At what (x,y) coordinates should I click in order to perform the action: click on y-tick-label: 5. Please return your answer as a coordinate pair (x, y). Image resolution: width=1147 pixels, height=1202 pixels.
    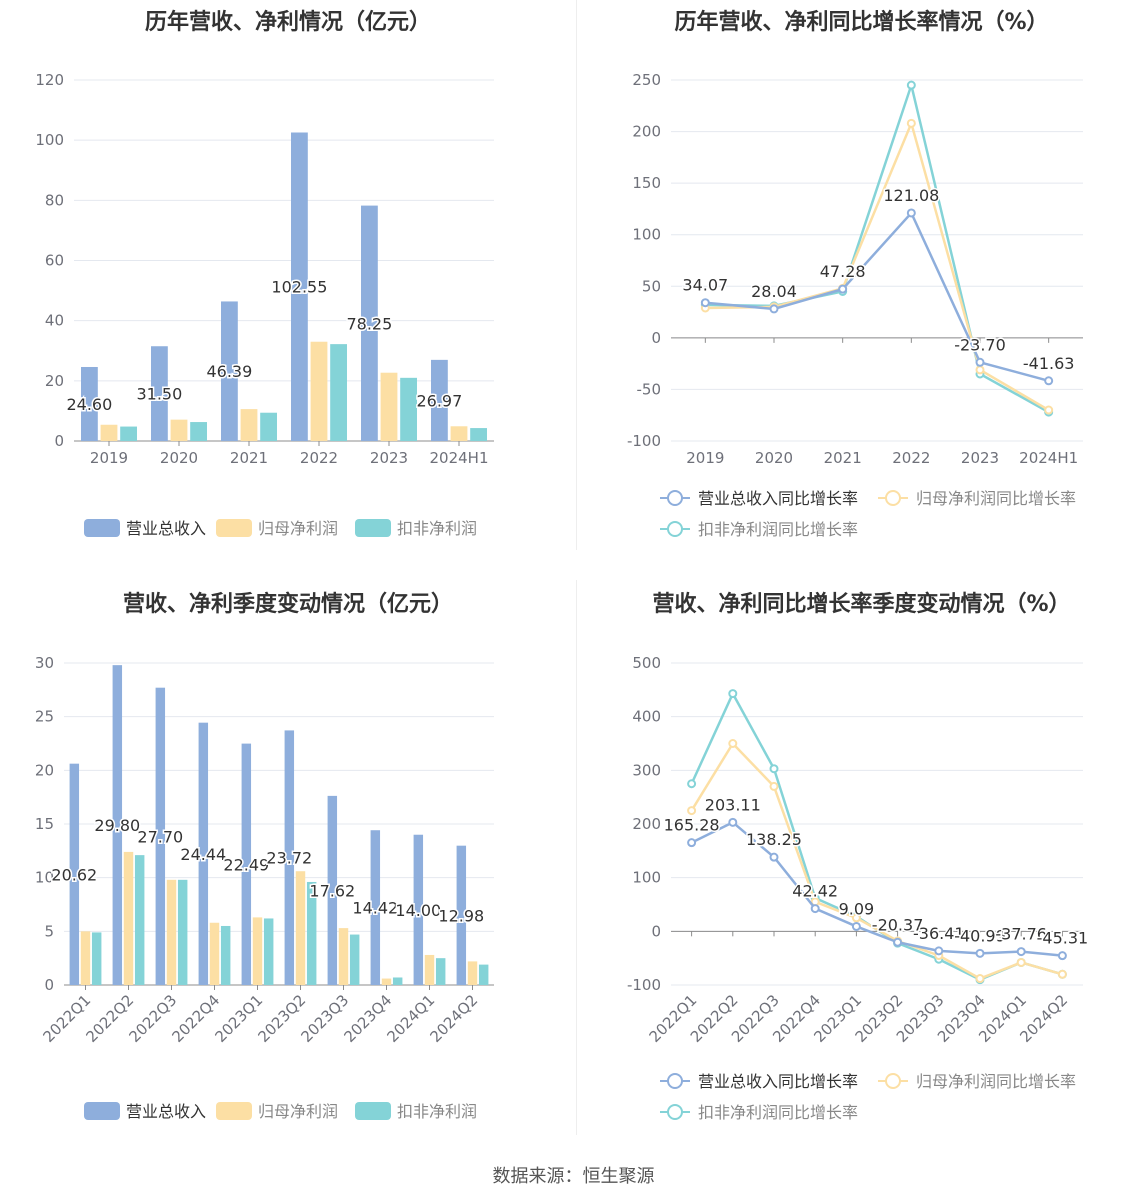
    Looking at the image, I should click on (49, 931).